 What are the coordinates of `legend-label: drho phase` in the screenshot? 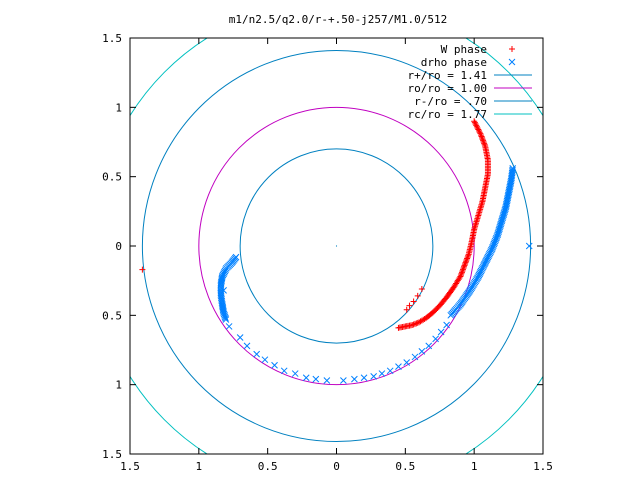 It's located at (454, 62).